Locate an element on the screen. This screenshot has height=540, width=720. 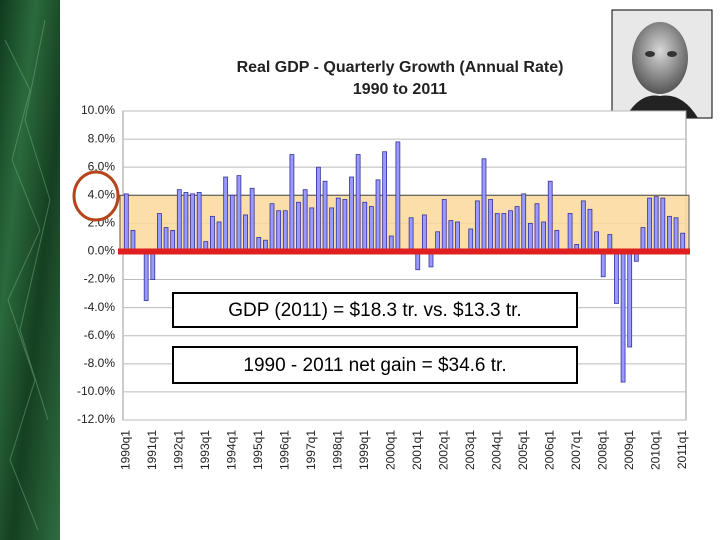
highlight-circle is located at coordinates (96, 196).